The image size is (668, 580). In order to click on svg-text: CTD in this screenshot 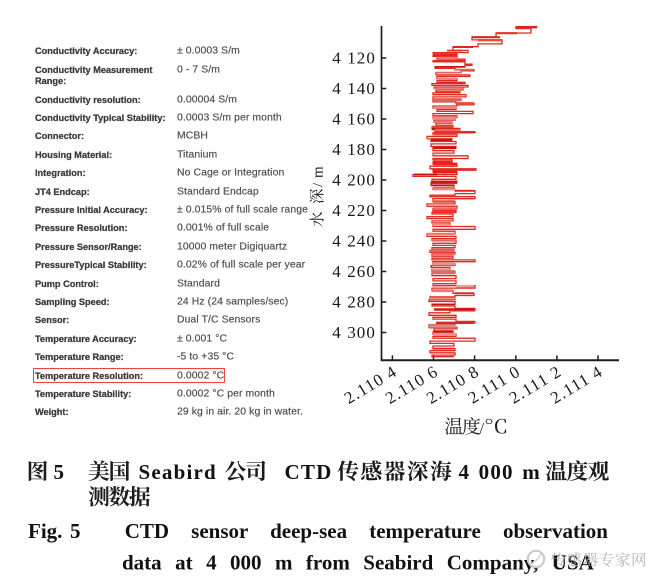, I will do `click(309, 472)`.